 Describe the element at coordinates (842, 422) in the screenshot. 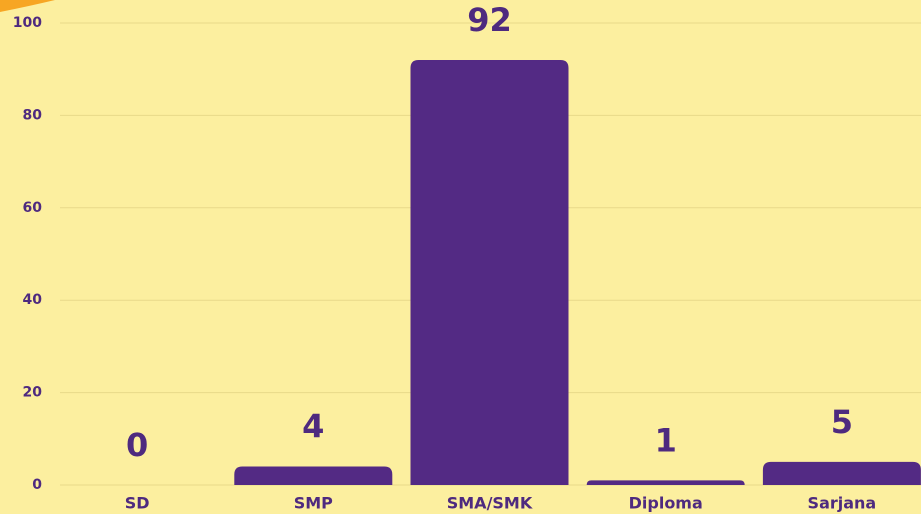

I see `data-label: 5` at that location.